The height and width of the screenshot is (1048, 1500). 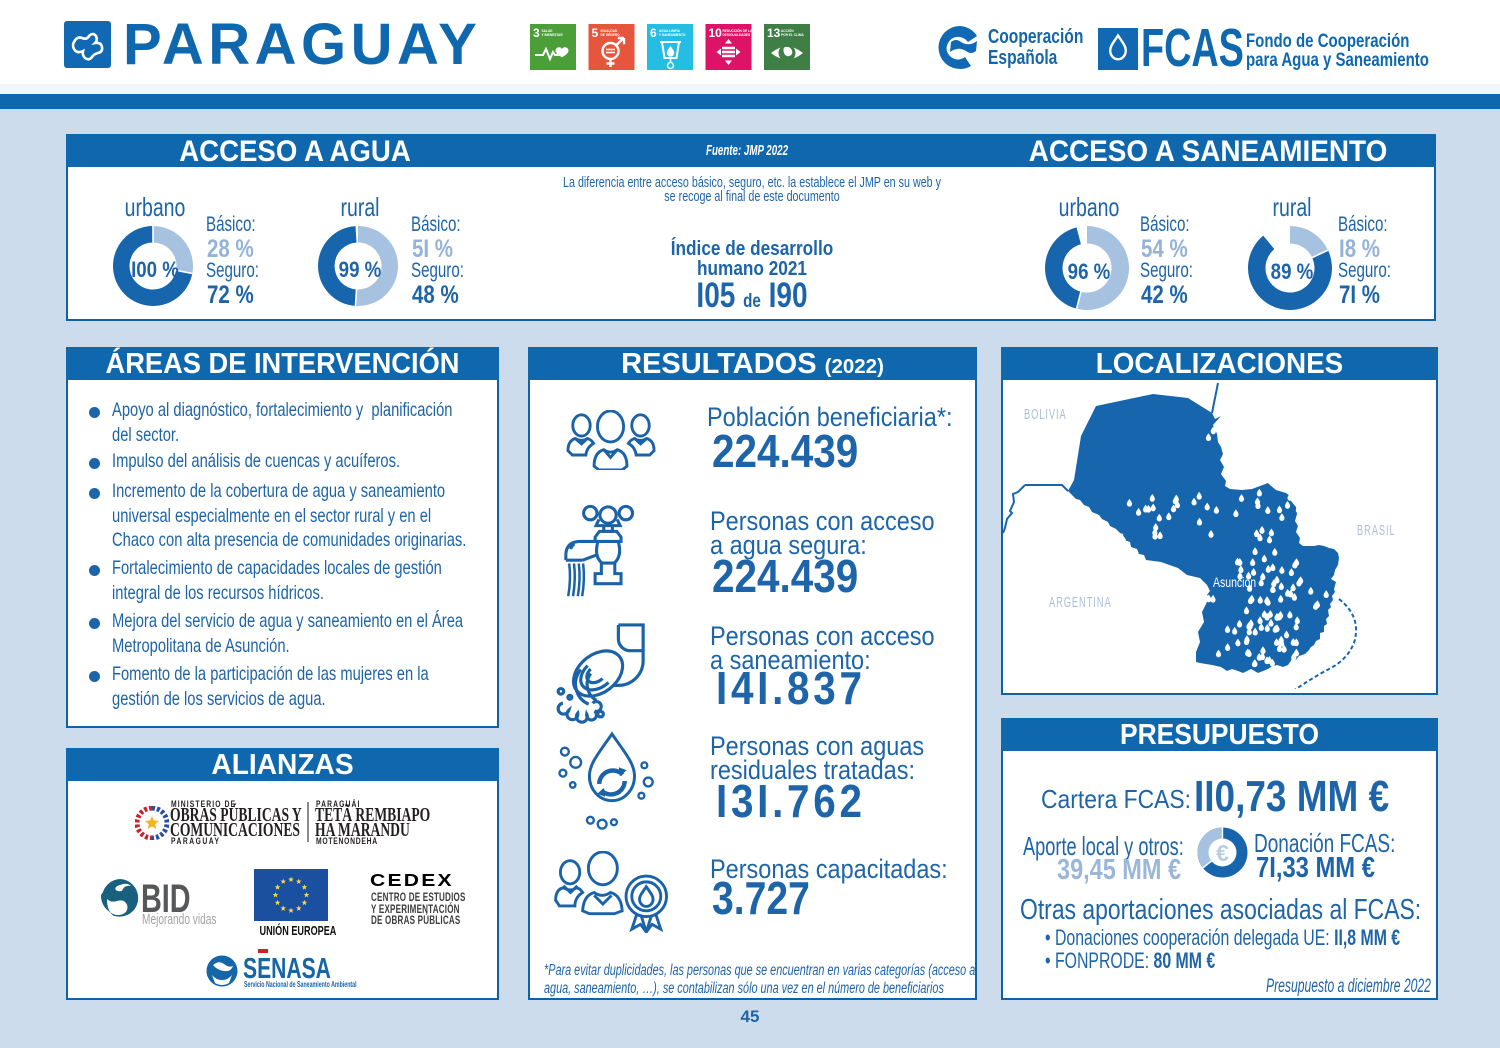 I want to click on svg-text: Y BIENESTAR, so click(x=553, y=35).